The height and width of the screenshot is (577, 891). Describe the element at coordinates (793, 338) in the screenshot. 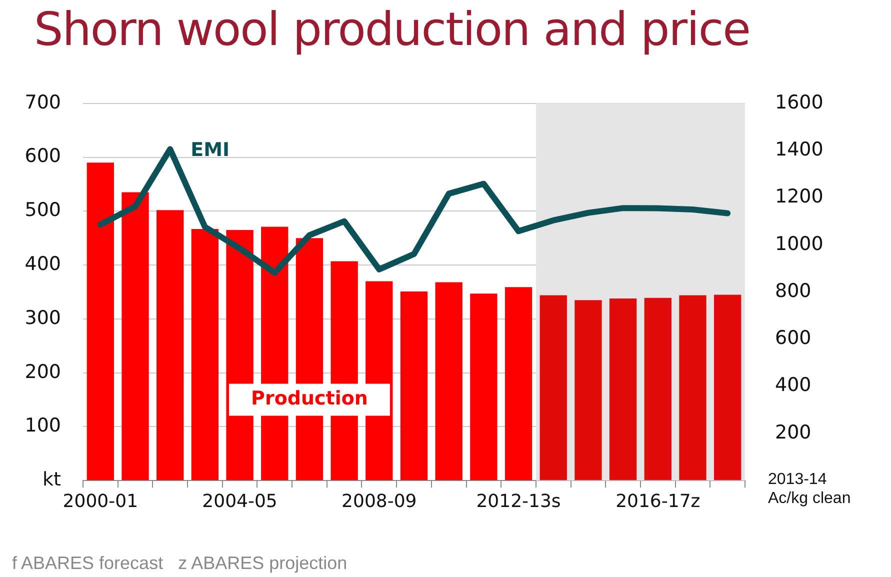

I see `y2-tick-label: 600` at that location.